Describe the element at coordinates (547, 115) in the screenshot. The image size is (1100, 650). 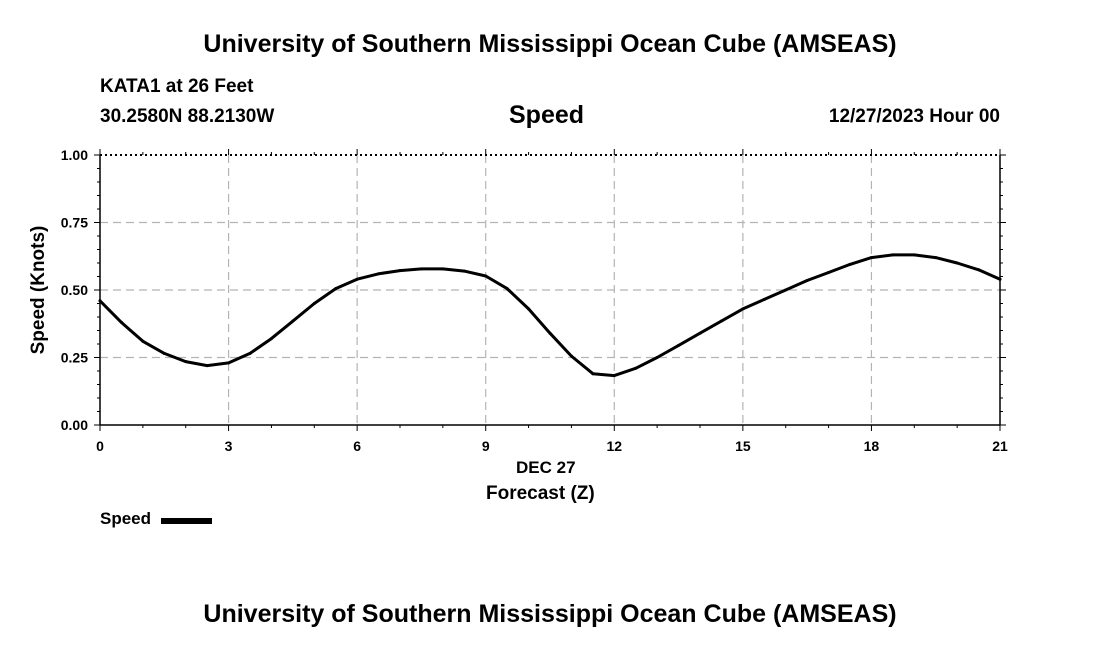
I see `chart-title: Speed` at that location.